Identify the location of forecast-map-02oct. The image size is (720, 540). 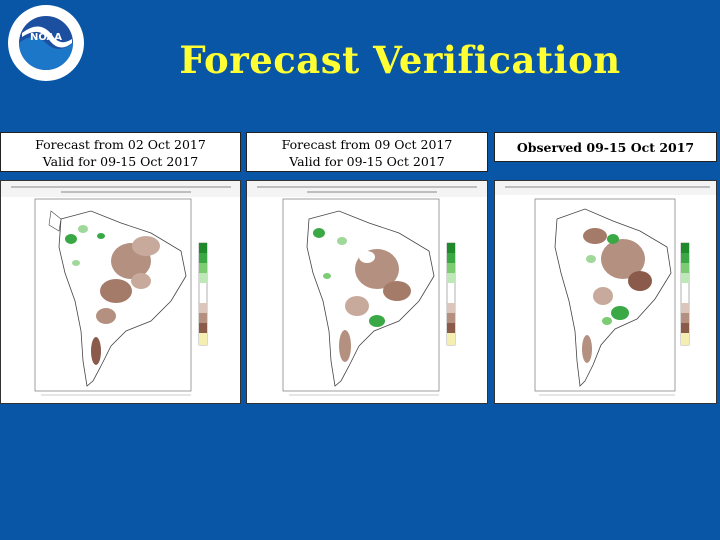
(120, 292).